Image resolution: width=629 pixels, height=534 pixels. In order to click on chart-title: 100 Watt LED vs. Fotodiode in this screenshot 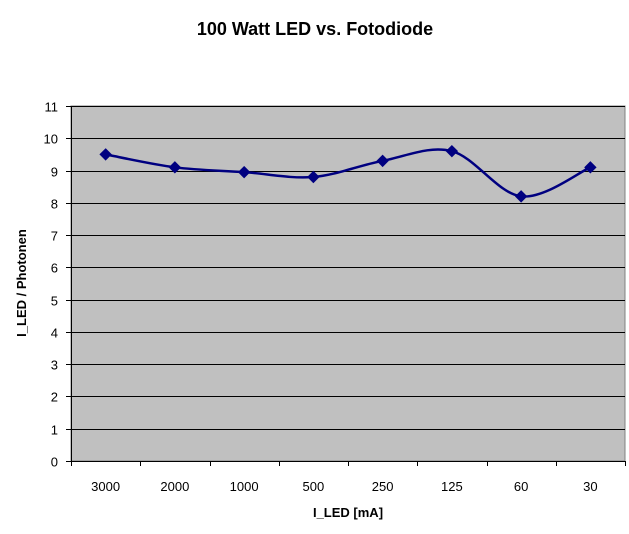, I will do `click(315, 29)`.